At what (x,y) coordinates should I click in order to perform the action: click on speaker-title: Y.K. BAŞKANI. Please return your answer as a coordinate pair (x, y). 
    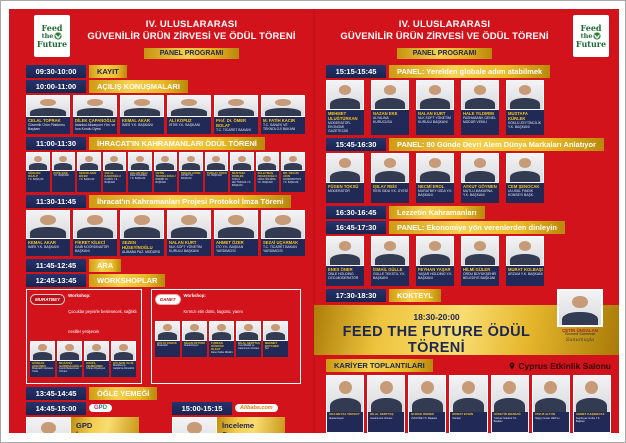
    Looking at the image, I should click on (87, 179).